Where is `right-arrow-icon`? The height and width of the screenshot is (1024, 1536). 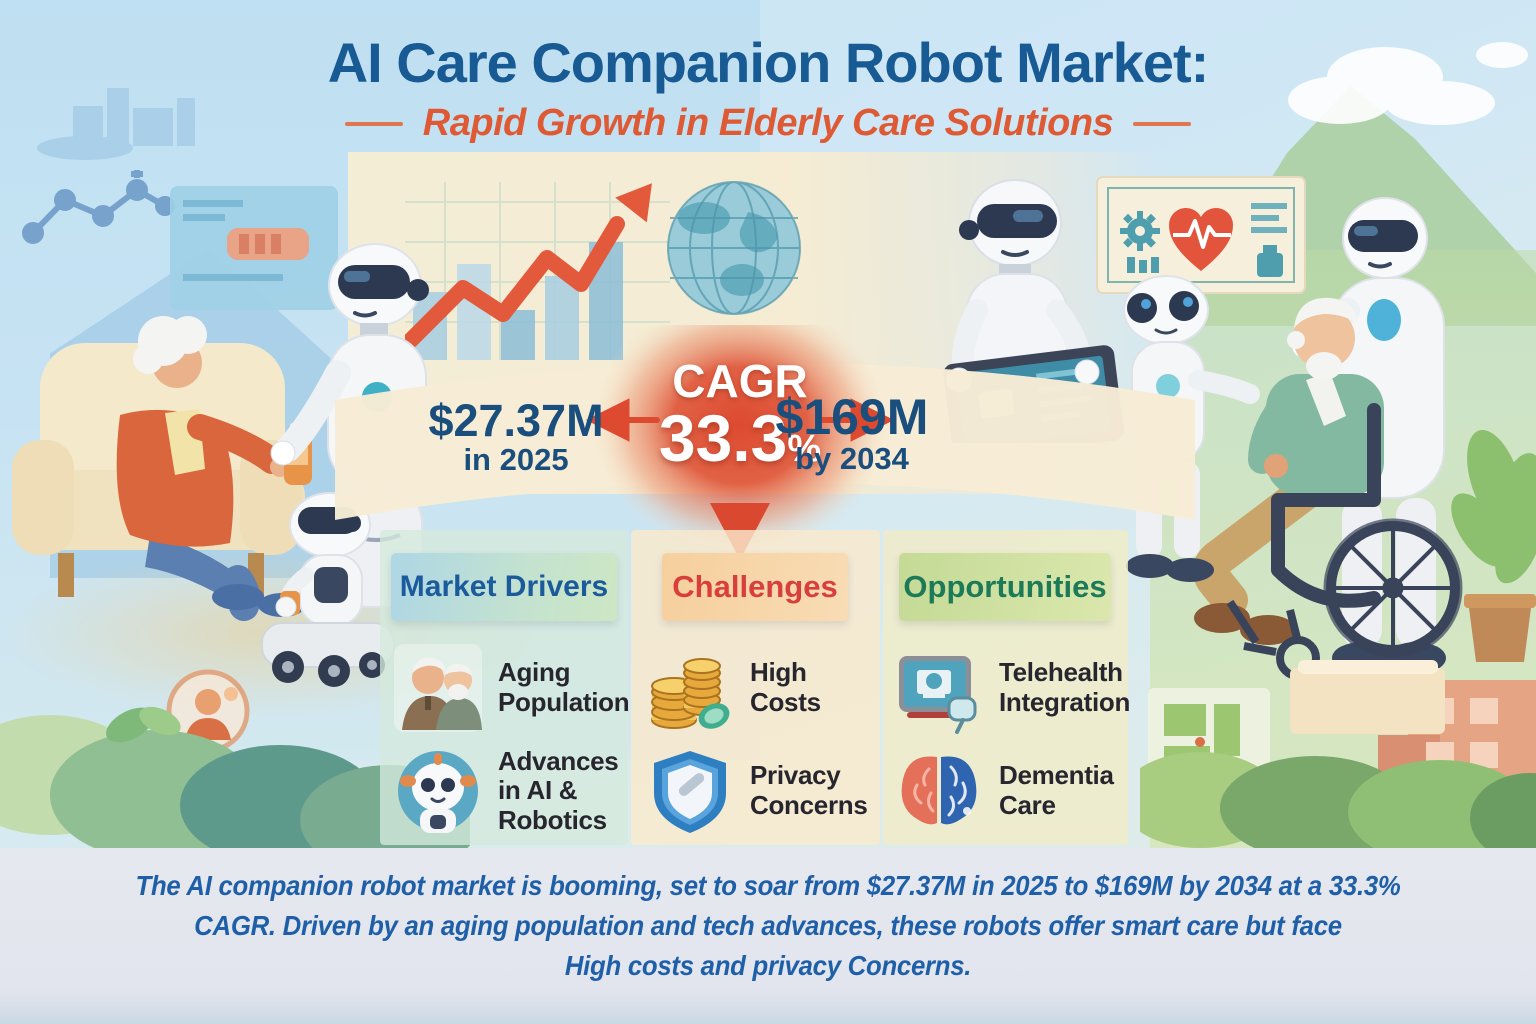 right-arrow-icon is located at coordinates (857, 420).